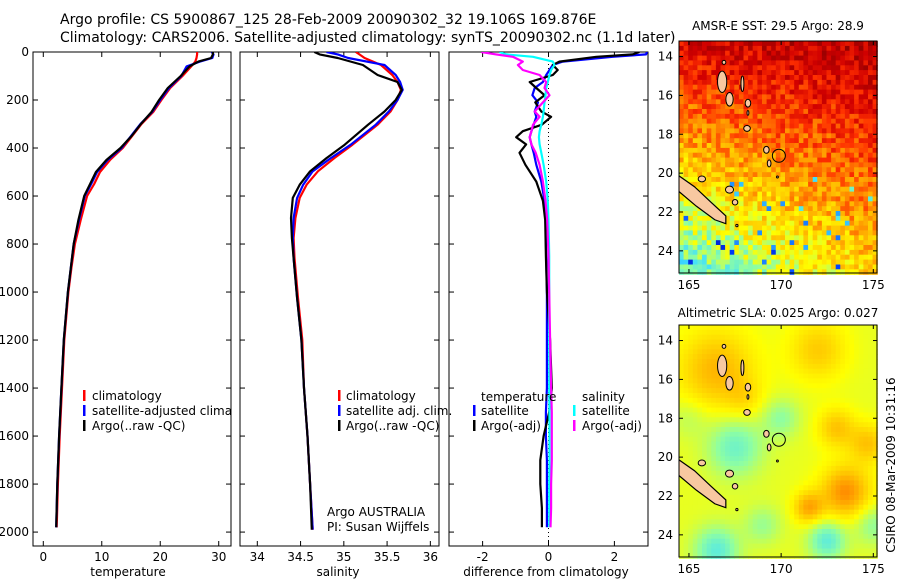 Image resolution: width=900 pixels, height=584 pixels. I want to click on x-tick-label: -2, so click(483, 557).